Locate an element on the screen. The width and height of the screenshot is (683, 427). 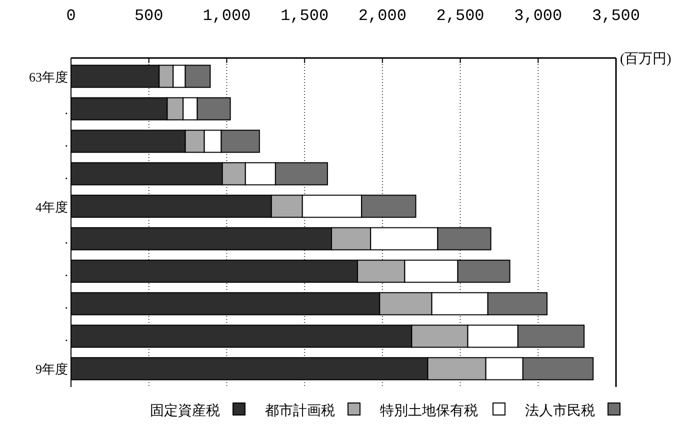
x-tick-label: 1,000 is located at coordinates (226, 16).